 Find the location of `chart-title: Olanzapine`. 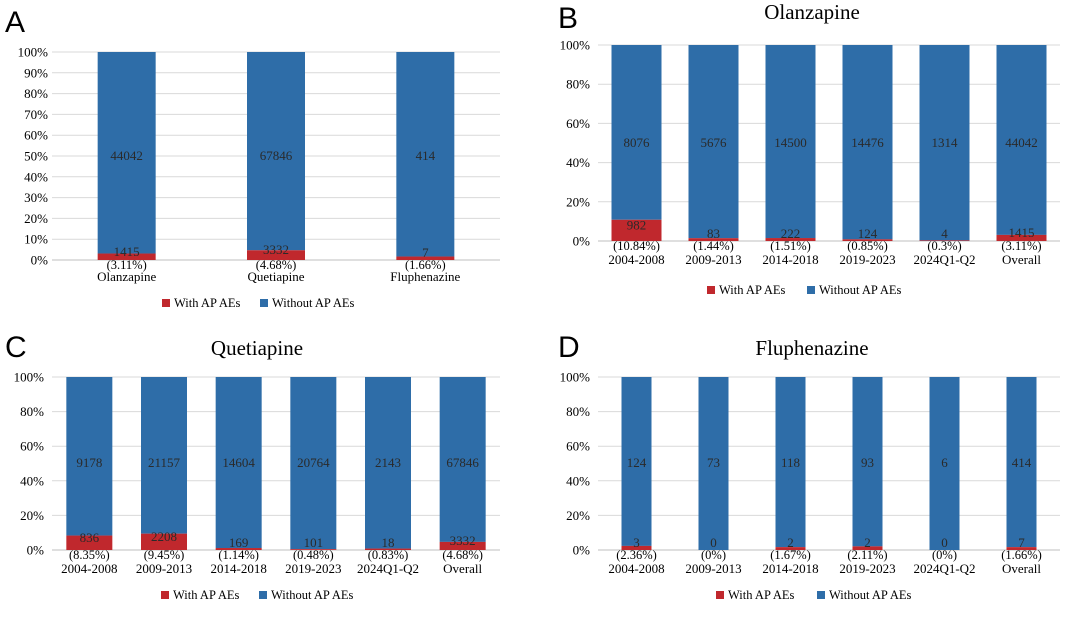

chart-title: Olanzapine is located at coordinates (812, 12).